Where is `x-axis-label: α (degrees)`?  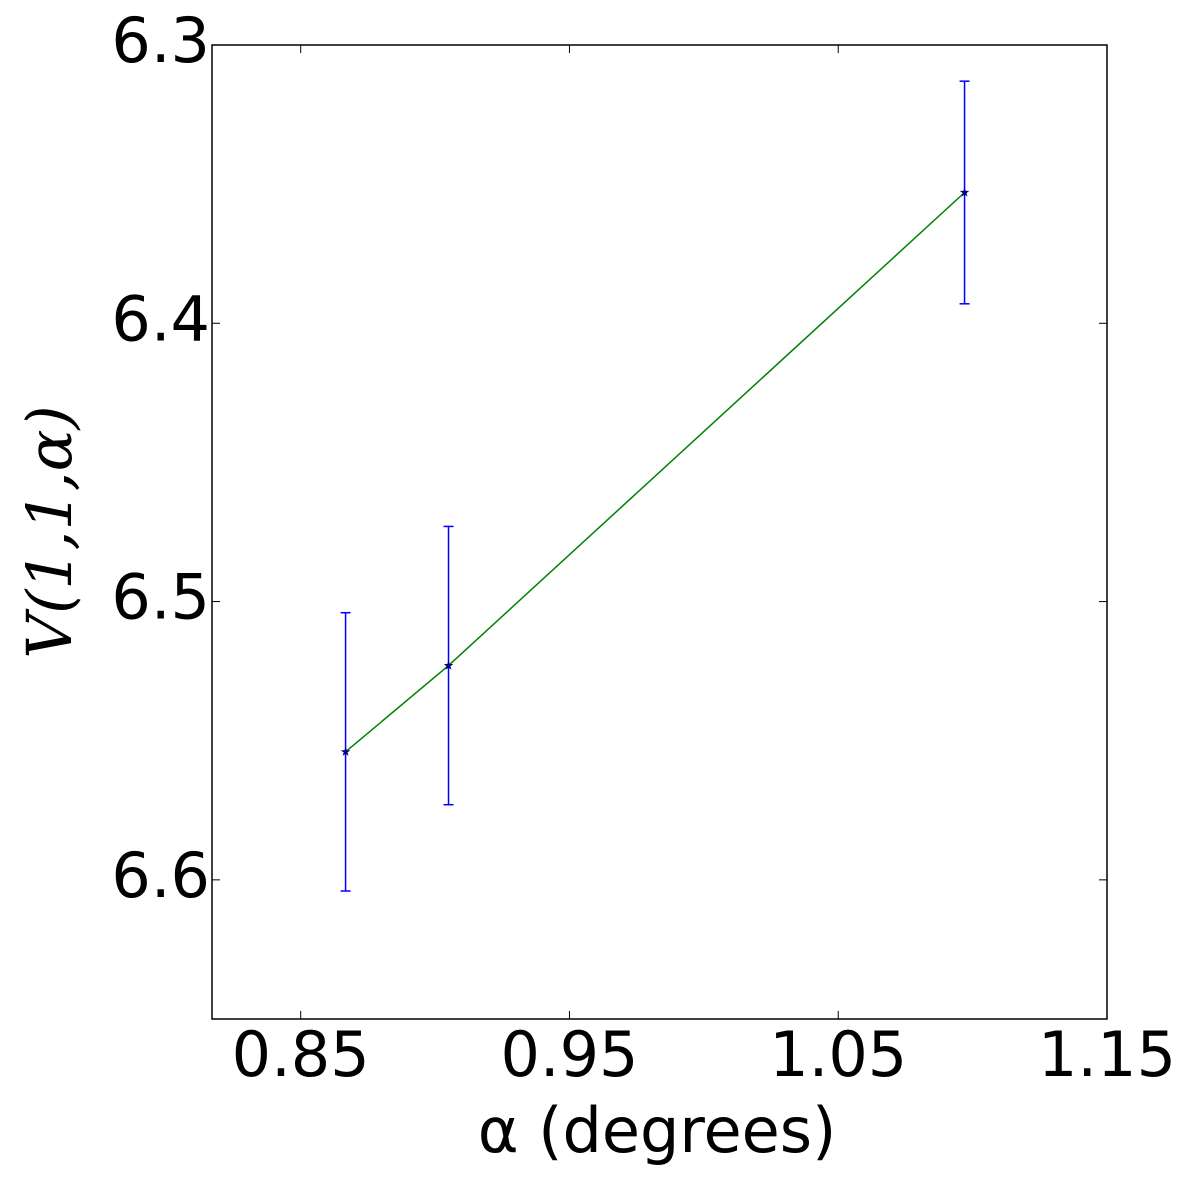 x-axis-label: α (degrees) is located at coordinates (657, 1130).